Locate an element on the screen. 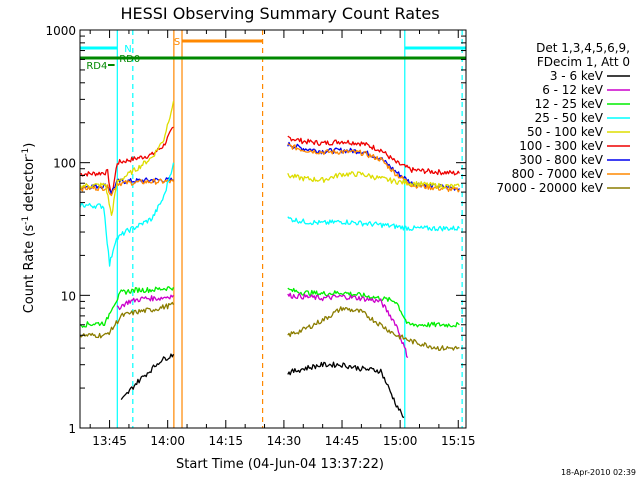 This screenshot has width=640, height=480. legend-label: 6 - 12 keV is located at coordinates (573, 90).